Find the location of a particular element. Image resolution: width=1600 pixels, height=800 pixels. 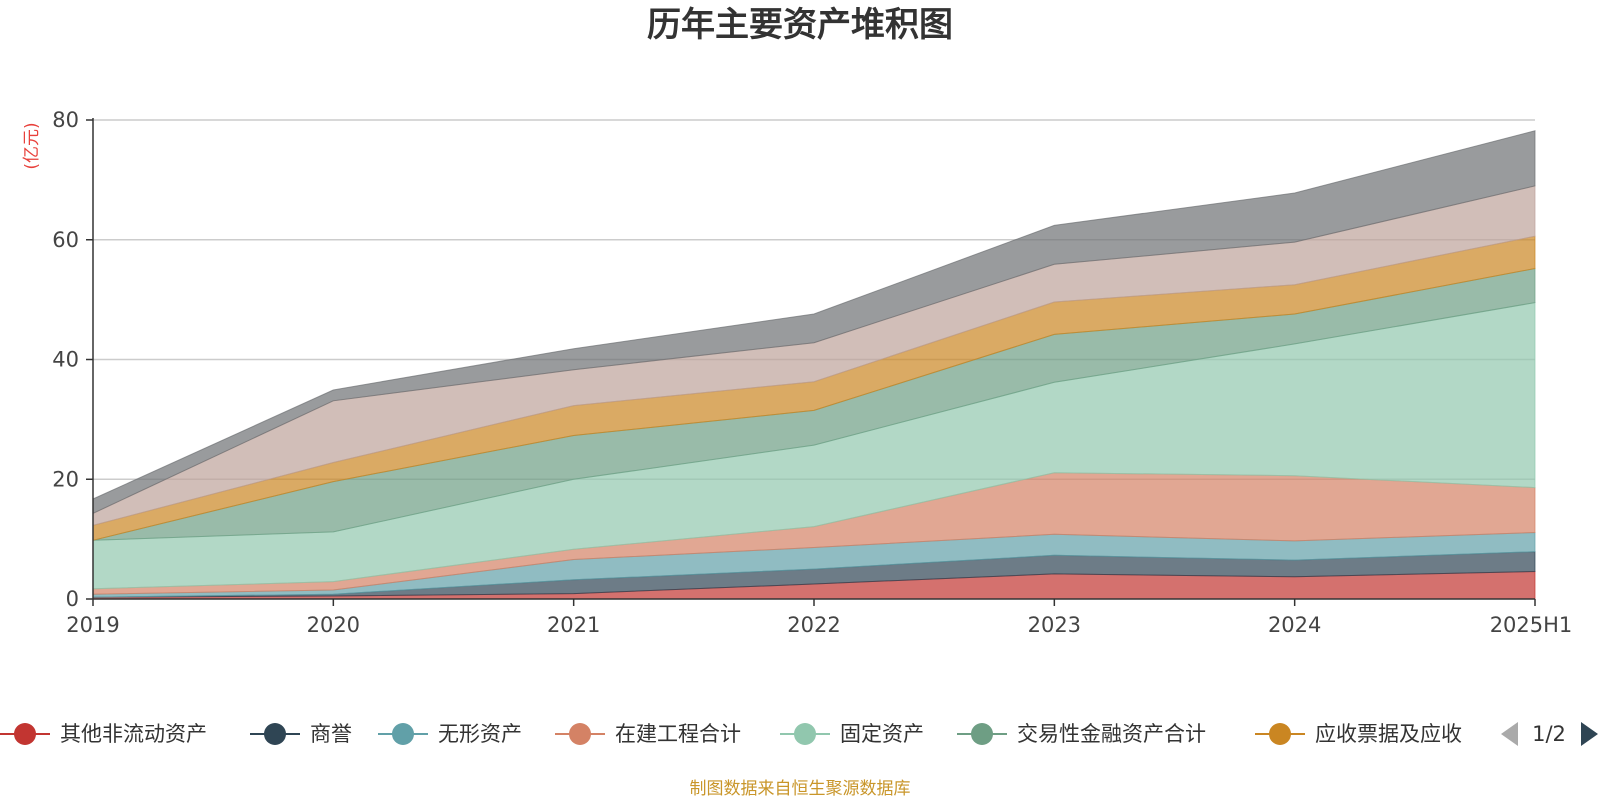

legend-label: 固定资产 is located at coordinates (882, 734).